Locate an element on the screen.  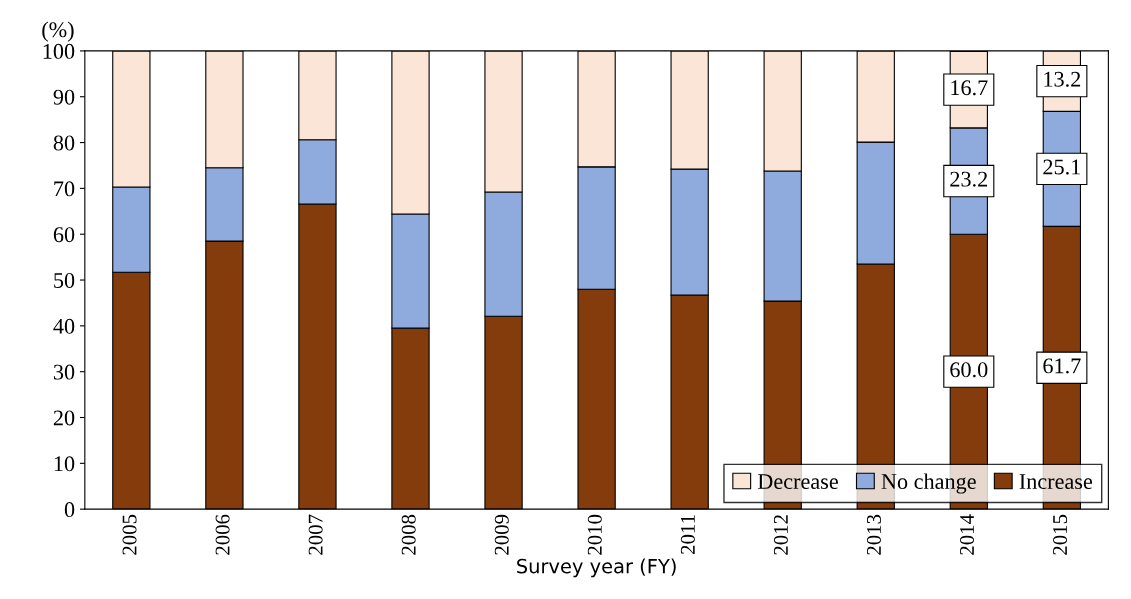
data-label: 25.1 is located at coordinates (1061, 167).